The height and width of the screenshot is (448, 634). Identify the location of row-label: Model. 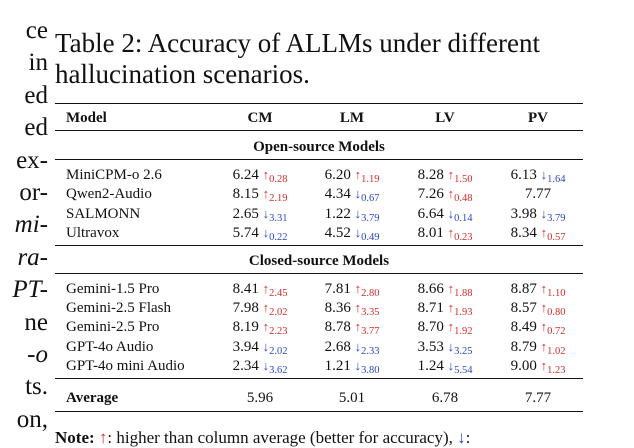
(86, 118).